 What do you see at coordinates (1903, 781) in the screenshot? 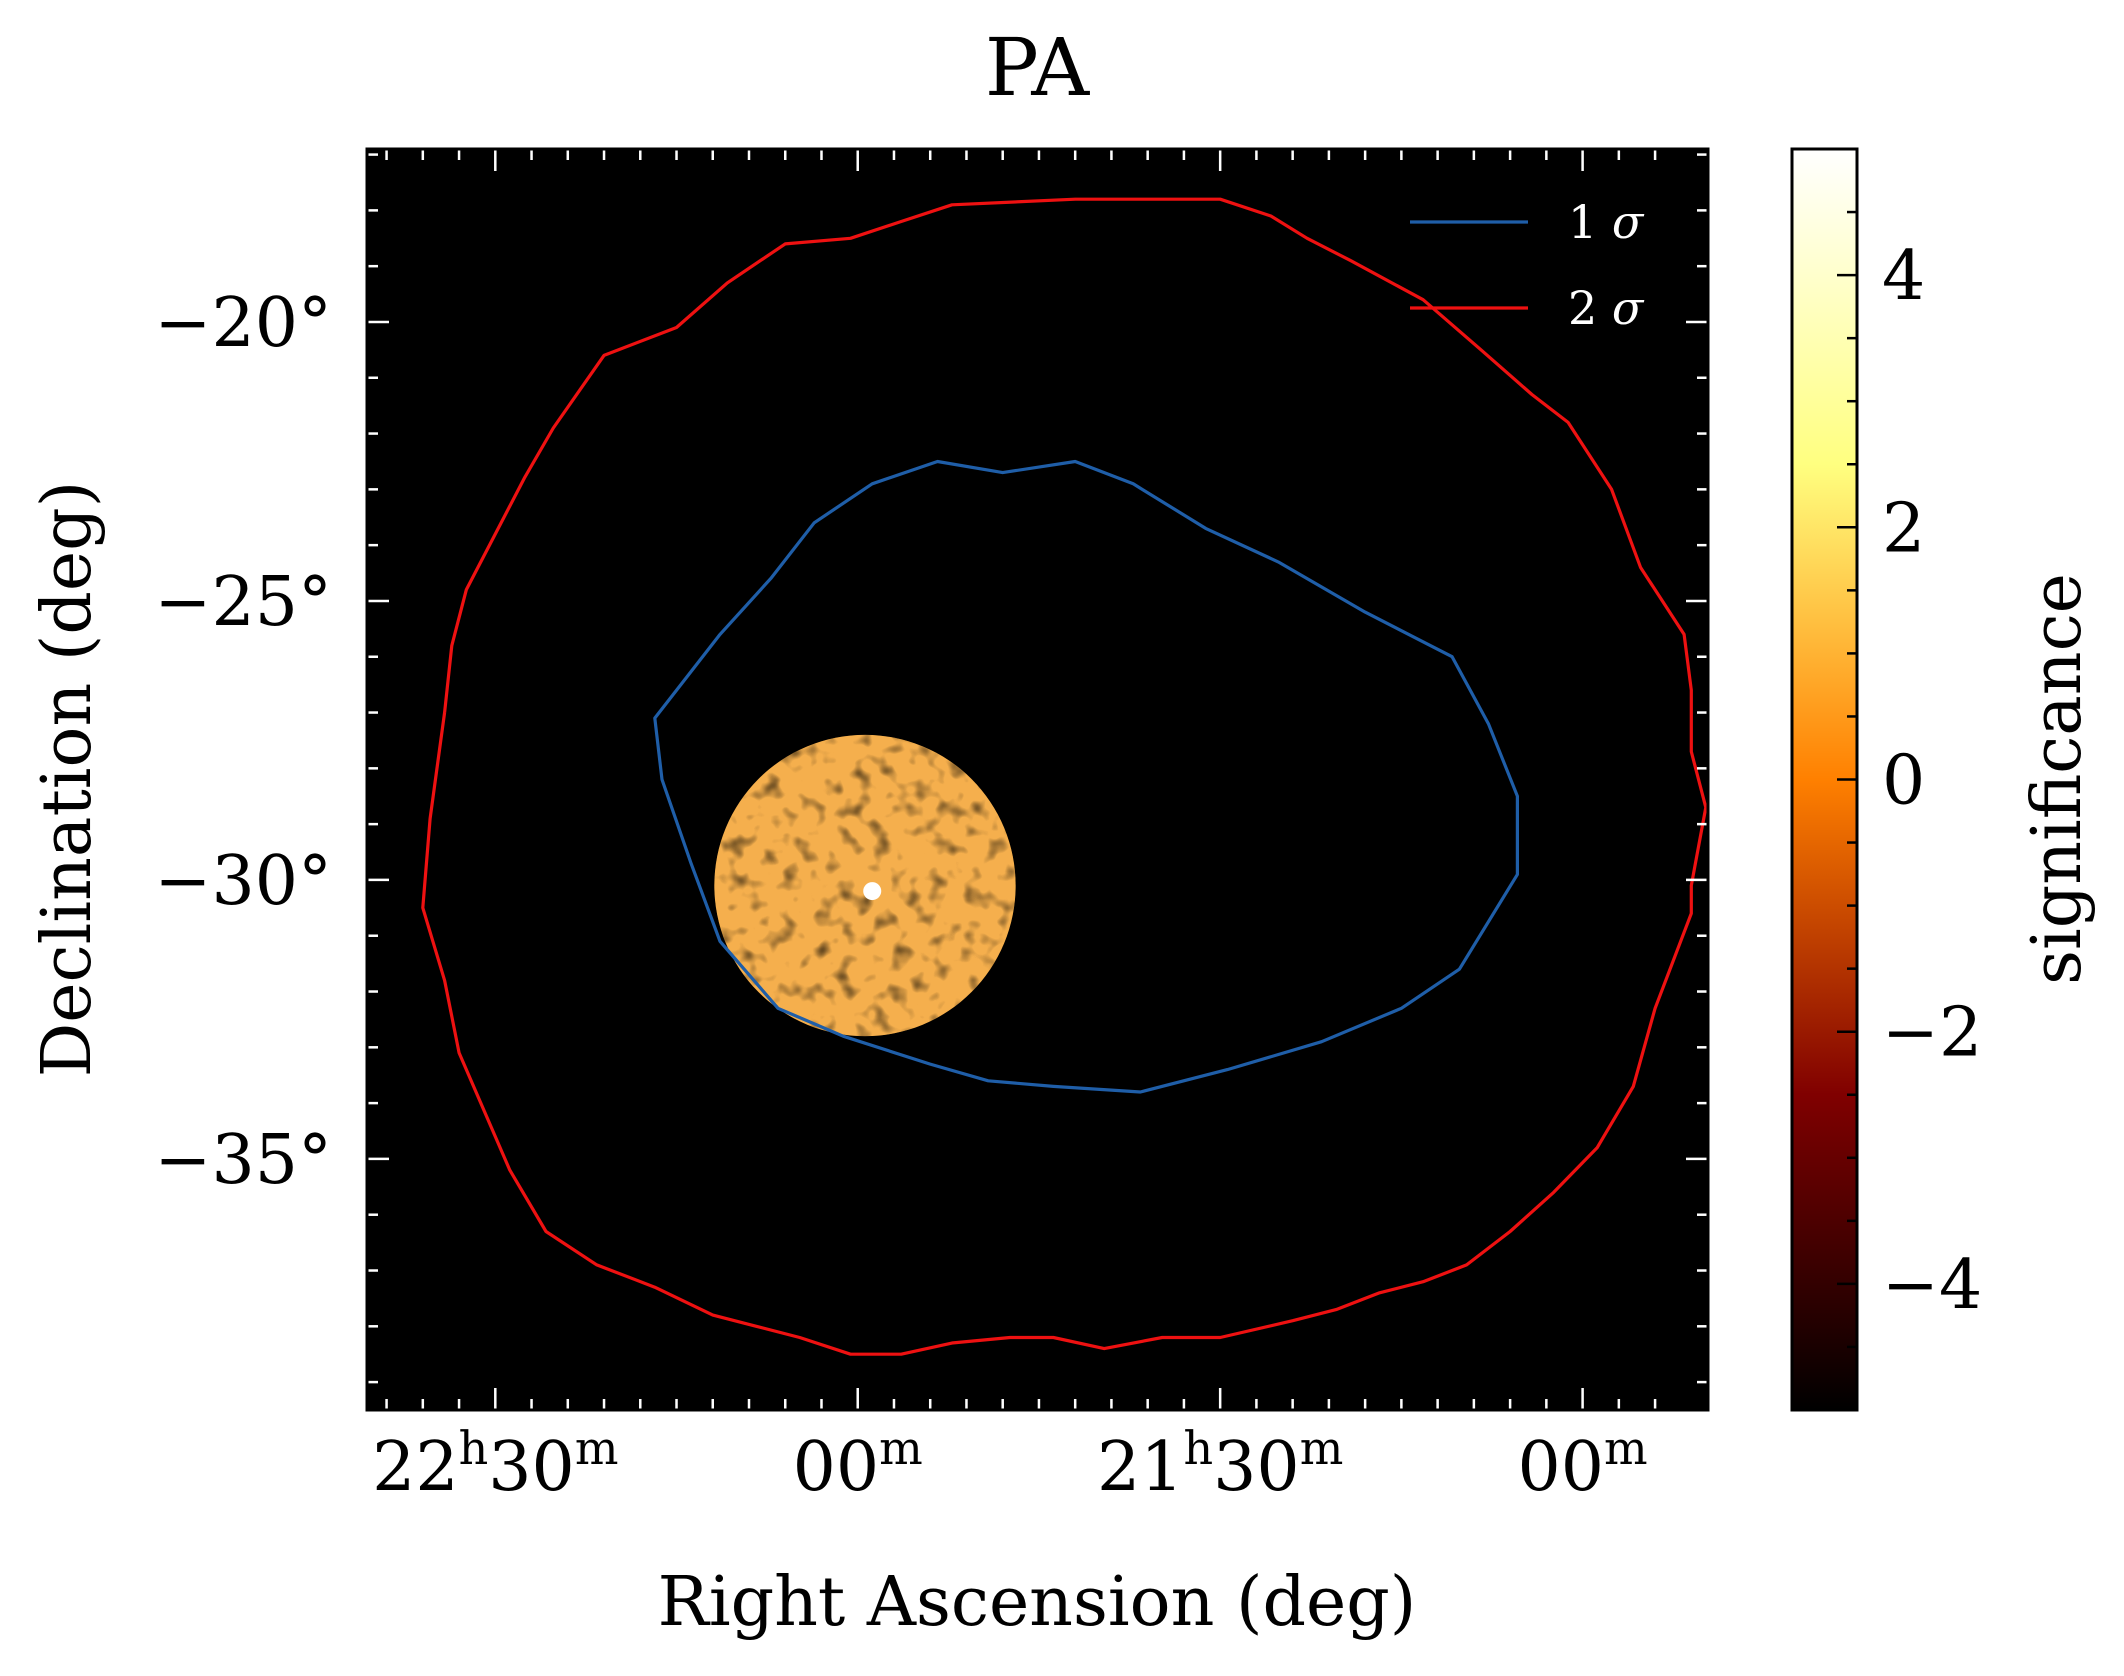
I see `colorbar-tick-label-3: 0` at bounding box center [1903, 781].